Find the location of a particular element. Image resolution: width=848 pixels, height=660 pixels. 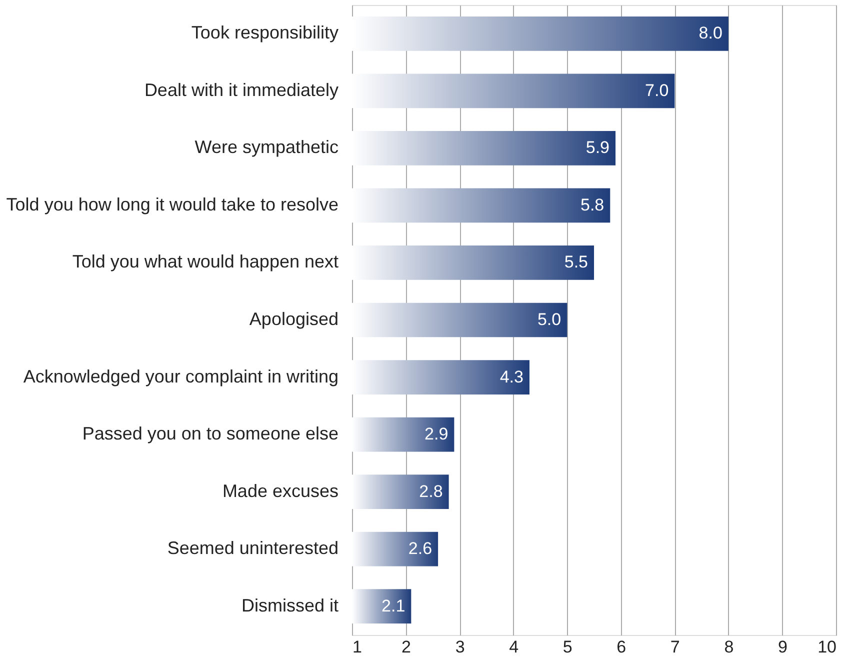

x-tick-label: 6 is located at coordinates (621, 647).